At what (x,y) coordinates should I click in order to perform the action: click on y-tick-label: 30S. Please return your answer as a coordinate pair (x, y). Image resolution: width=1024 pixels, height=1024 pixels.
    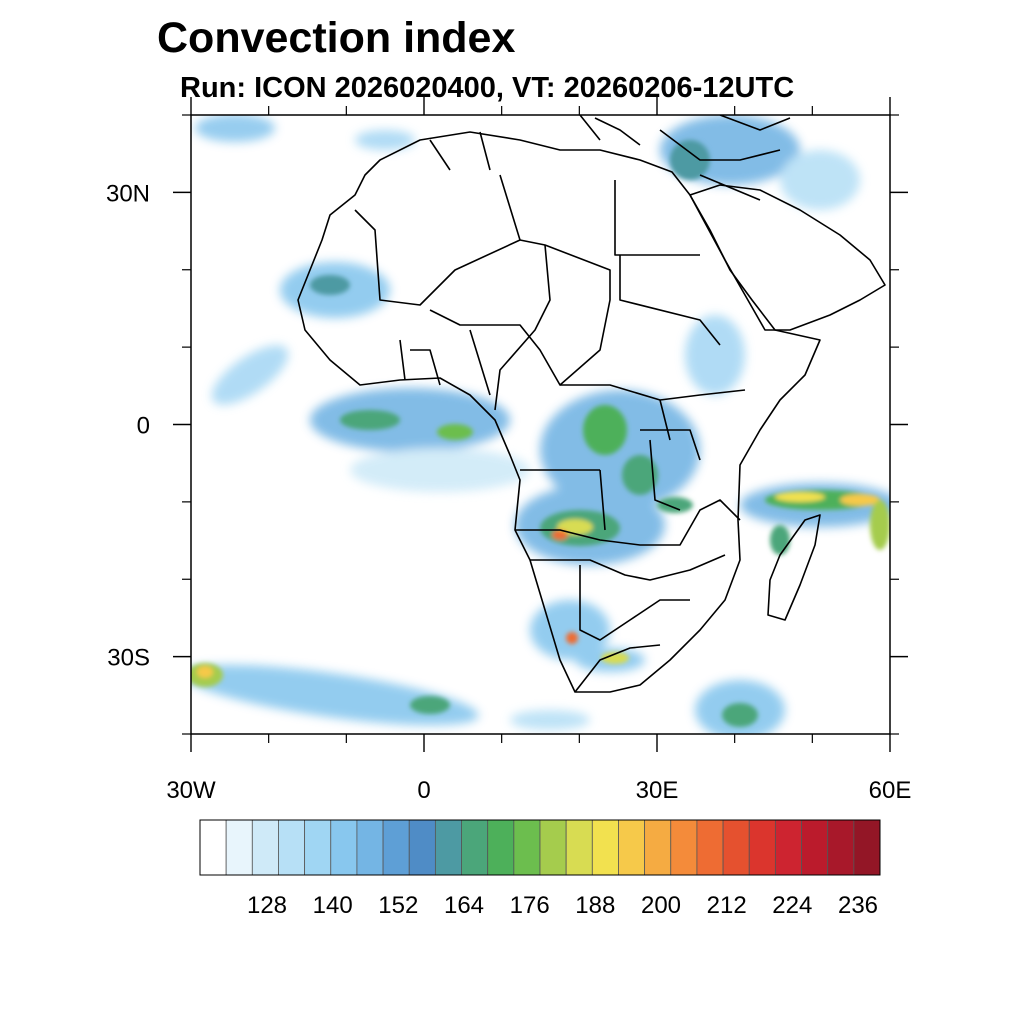
    Looking at the image, I should click on (128, 658).